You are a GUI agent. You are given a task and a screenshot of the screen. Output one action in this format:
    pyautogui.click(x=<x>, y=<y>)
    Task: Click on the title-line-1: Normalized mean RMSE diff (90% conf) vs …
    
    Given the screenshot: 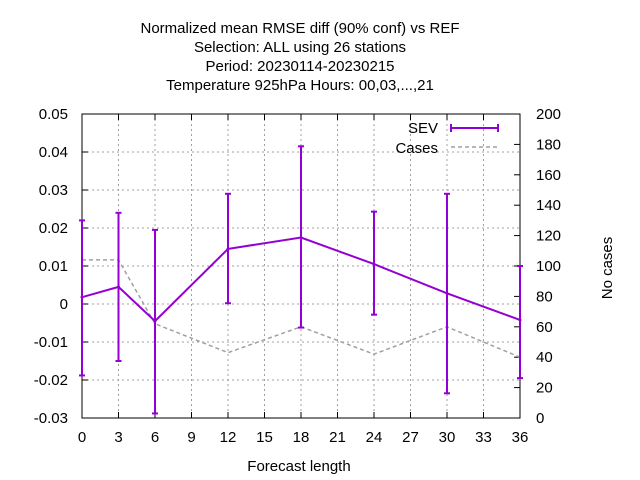 What is the action you would take?
    pyautogui.click(x=300, y=28)
    